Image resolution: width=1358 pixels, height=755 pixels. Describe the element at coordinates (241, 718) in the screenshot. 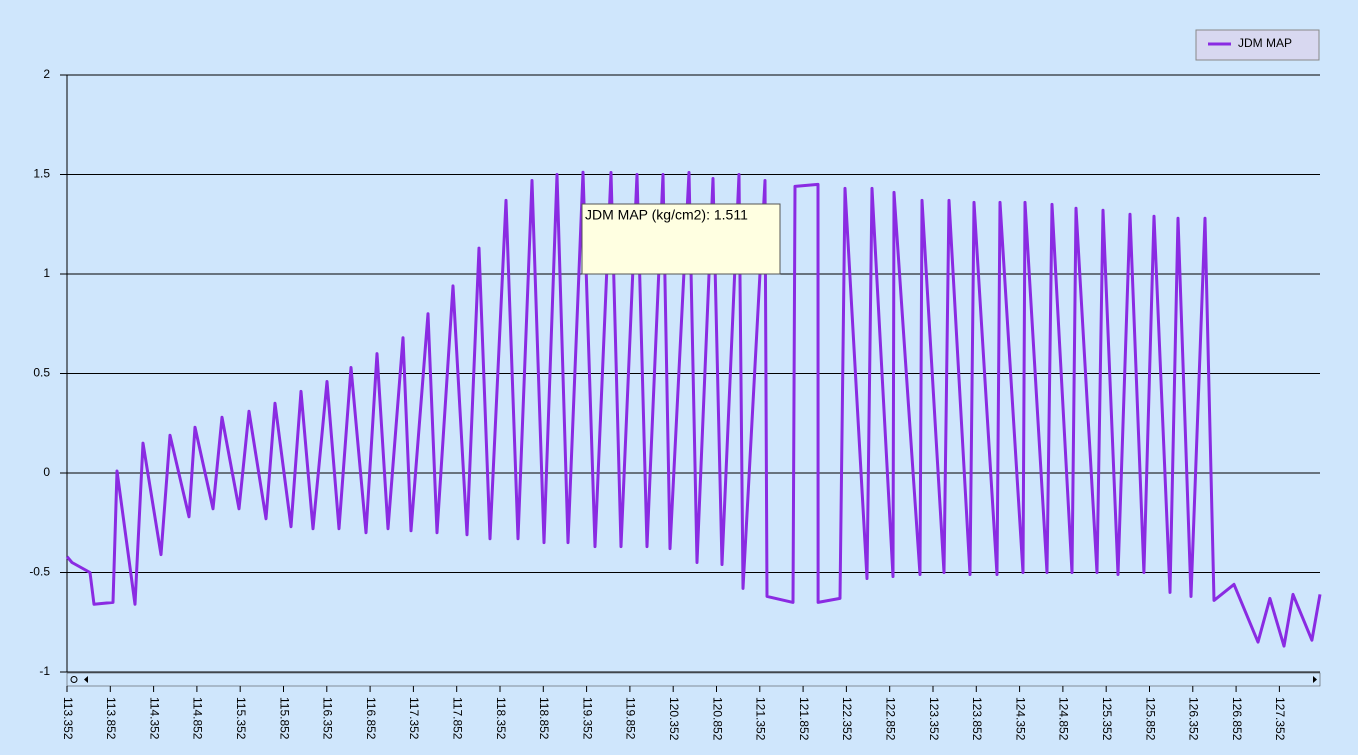

I see `x-tick-label: 115.352` at that location.